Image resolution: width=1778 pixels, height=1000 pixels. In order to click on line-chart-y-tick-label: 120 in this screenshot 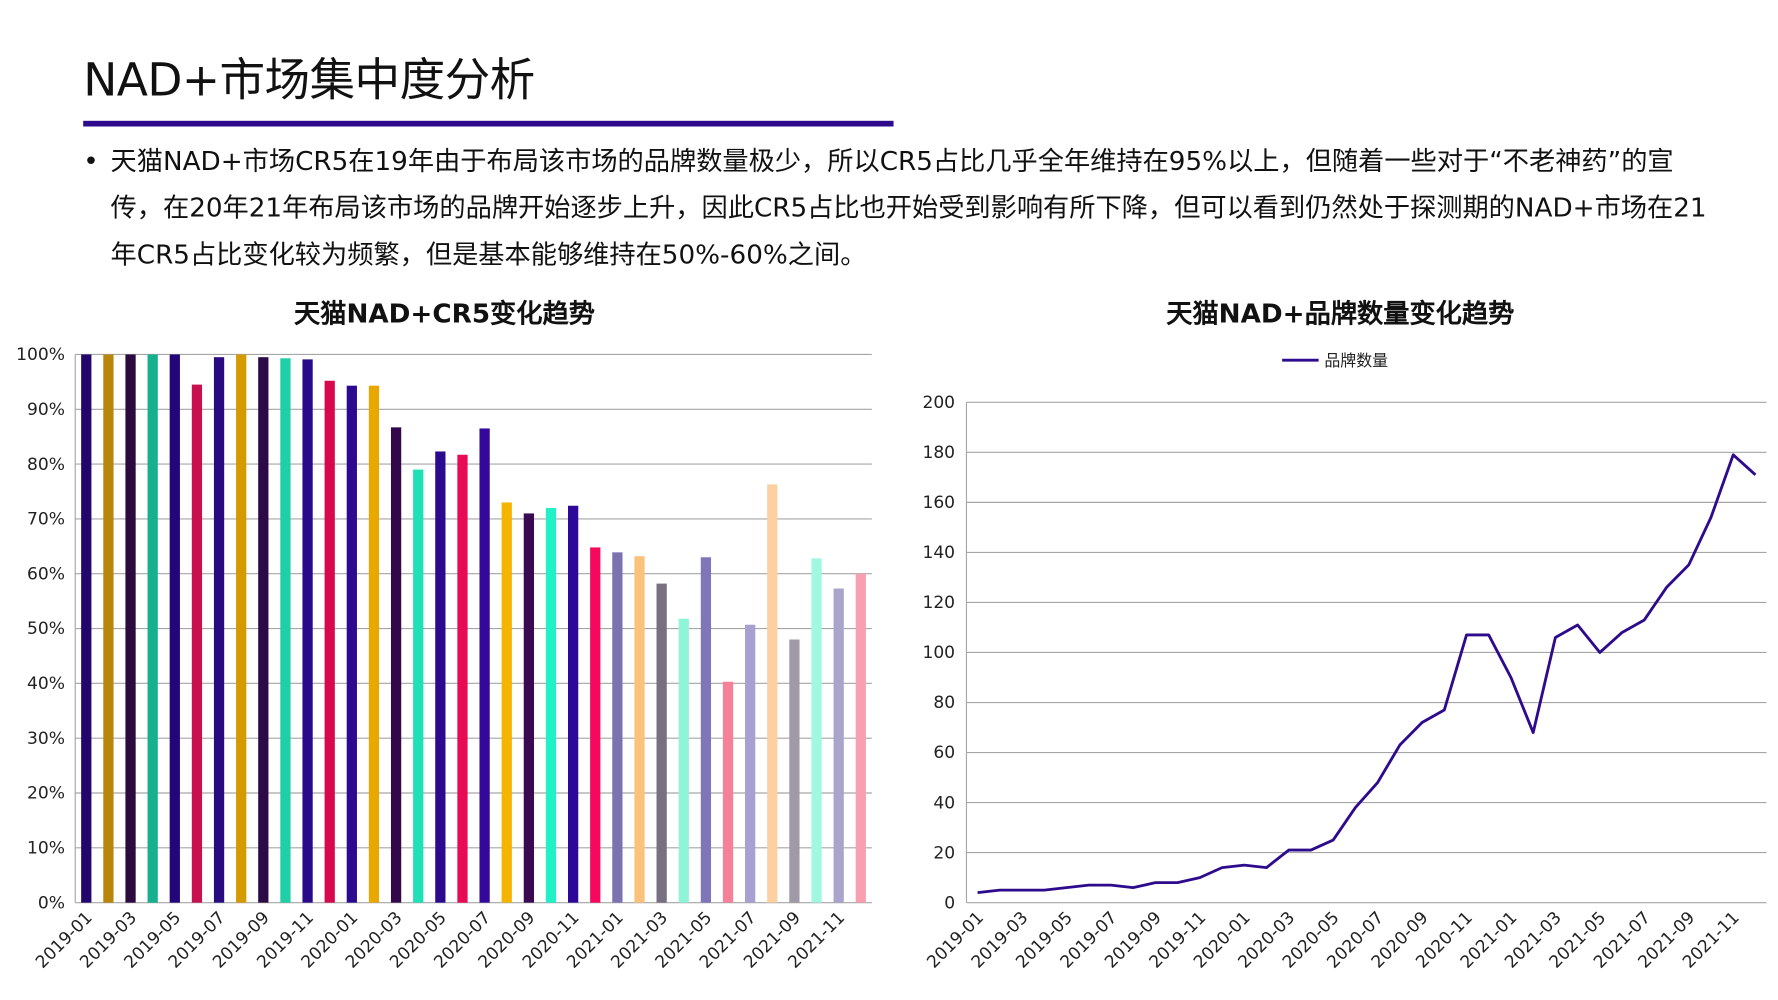, I will do `click(938, 603)`.